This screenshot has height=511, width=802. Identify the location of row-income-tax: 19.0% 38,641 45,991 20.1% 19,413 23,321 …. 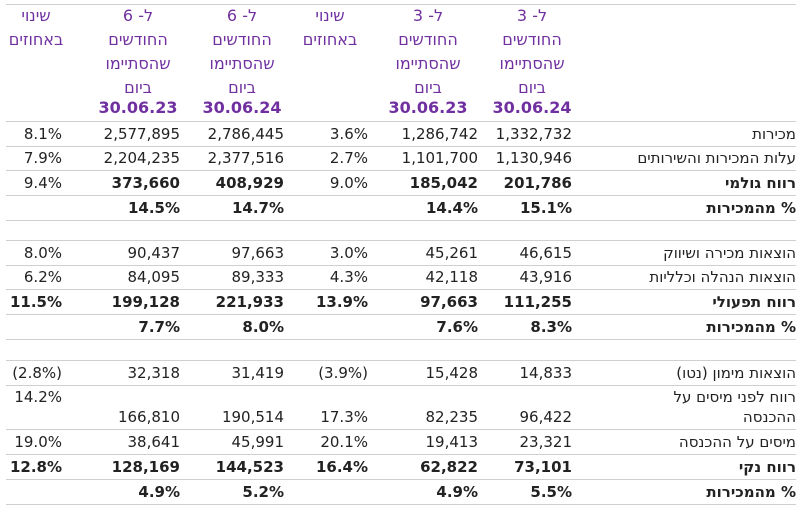
(401, 442).